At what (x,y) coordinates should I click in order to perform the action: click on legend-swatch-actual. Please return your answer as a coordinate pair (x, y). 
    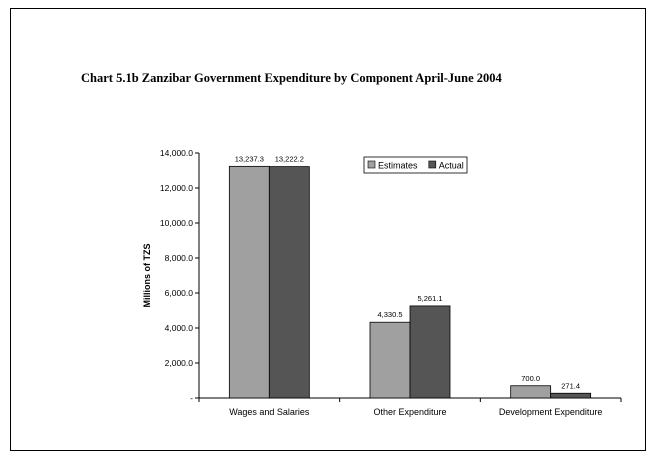
    Looking at the image, I should click on (432, 164).